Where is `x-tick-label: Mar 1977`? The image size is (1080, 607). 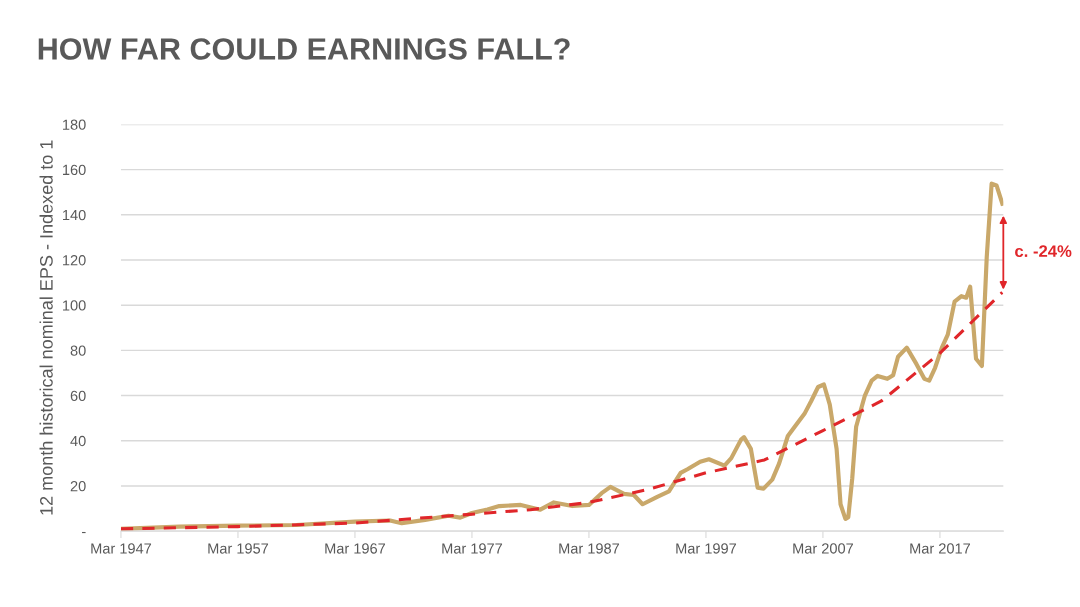 x-tick-label: Mar 1977 is located at coordinates (472, 548).